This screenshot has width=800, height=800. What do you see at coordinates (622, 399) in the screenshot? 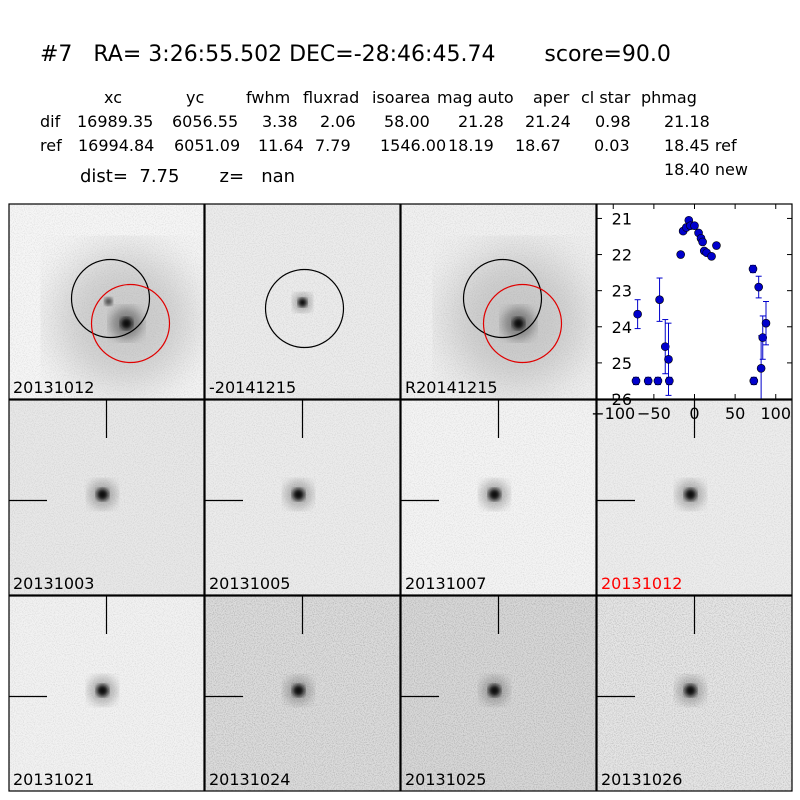
I see `y-tick-label: 26` at bounding box center [622, 399].